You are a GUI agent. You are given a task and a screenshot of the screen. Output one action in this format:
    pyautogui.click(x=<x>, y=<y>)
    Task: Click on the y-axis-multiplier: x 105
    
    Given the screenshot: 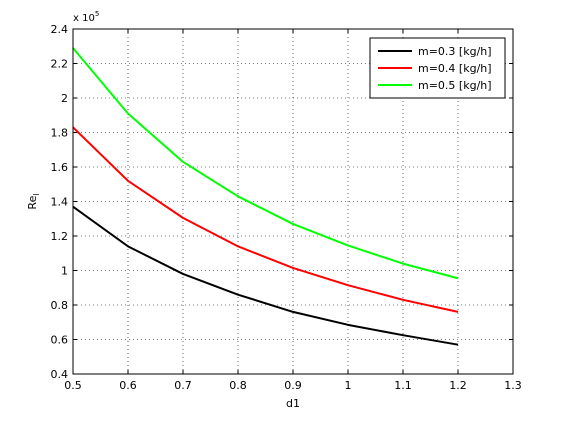 What is the action you would take?
    pyautogui.click(x=86, y=17)
    